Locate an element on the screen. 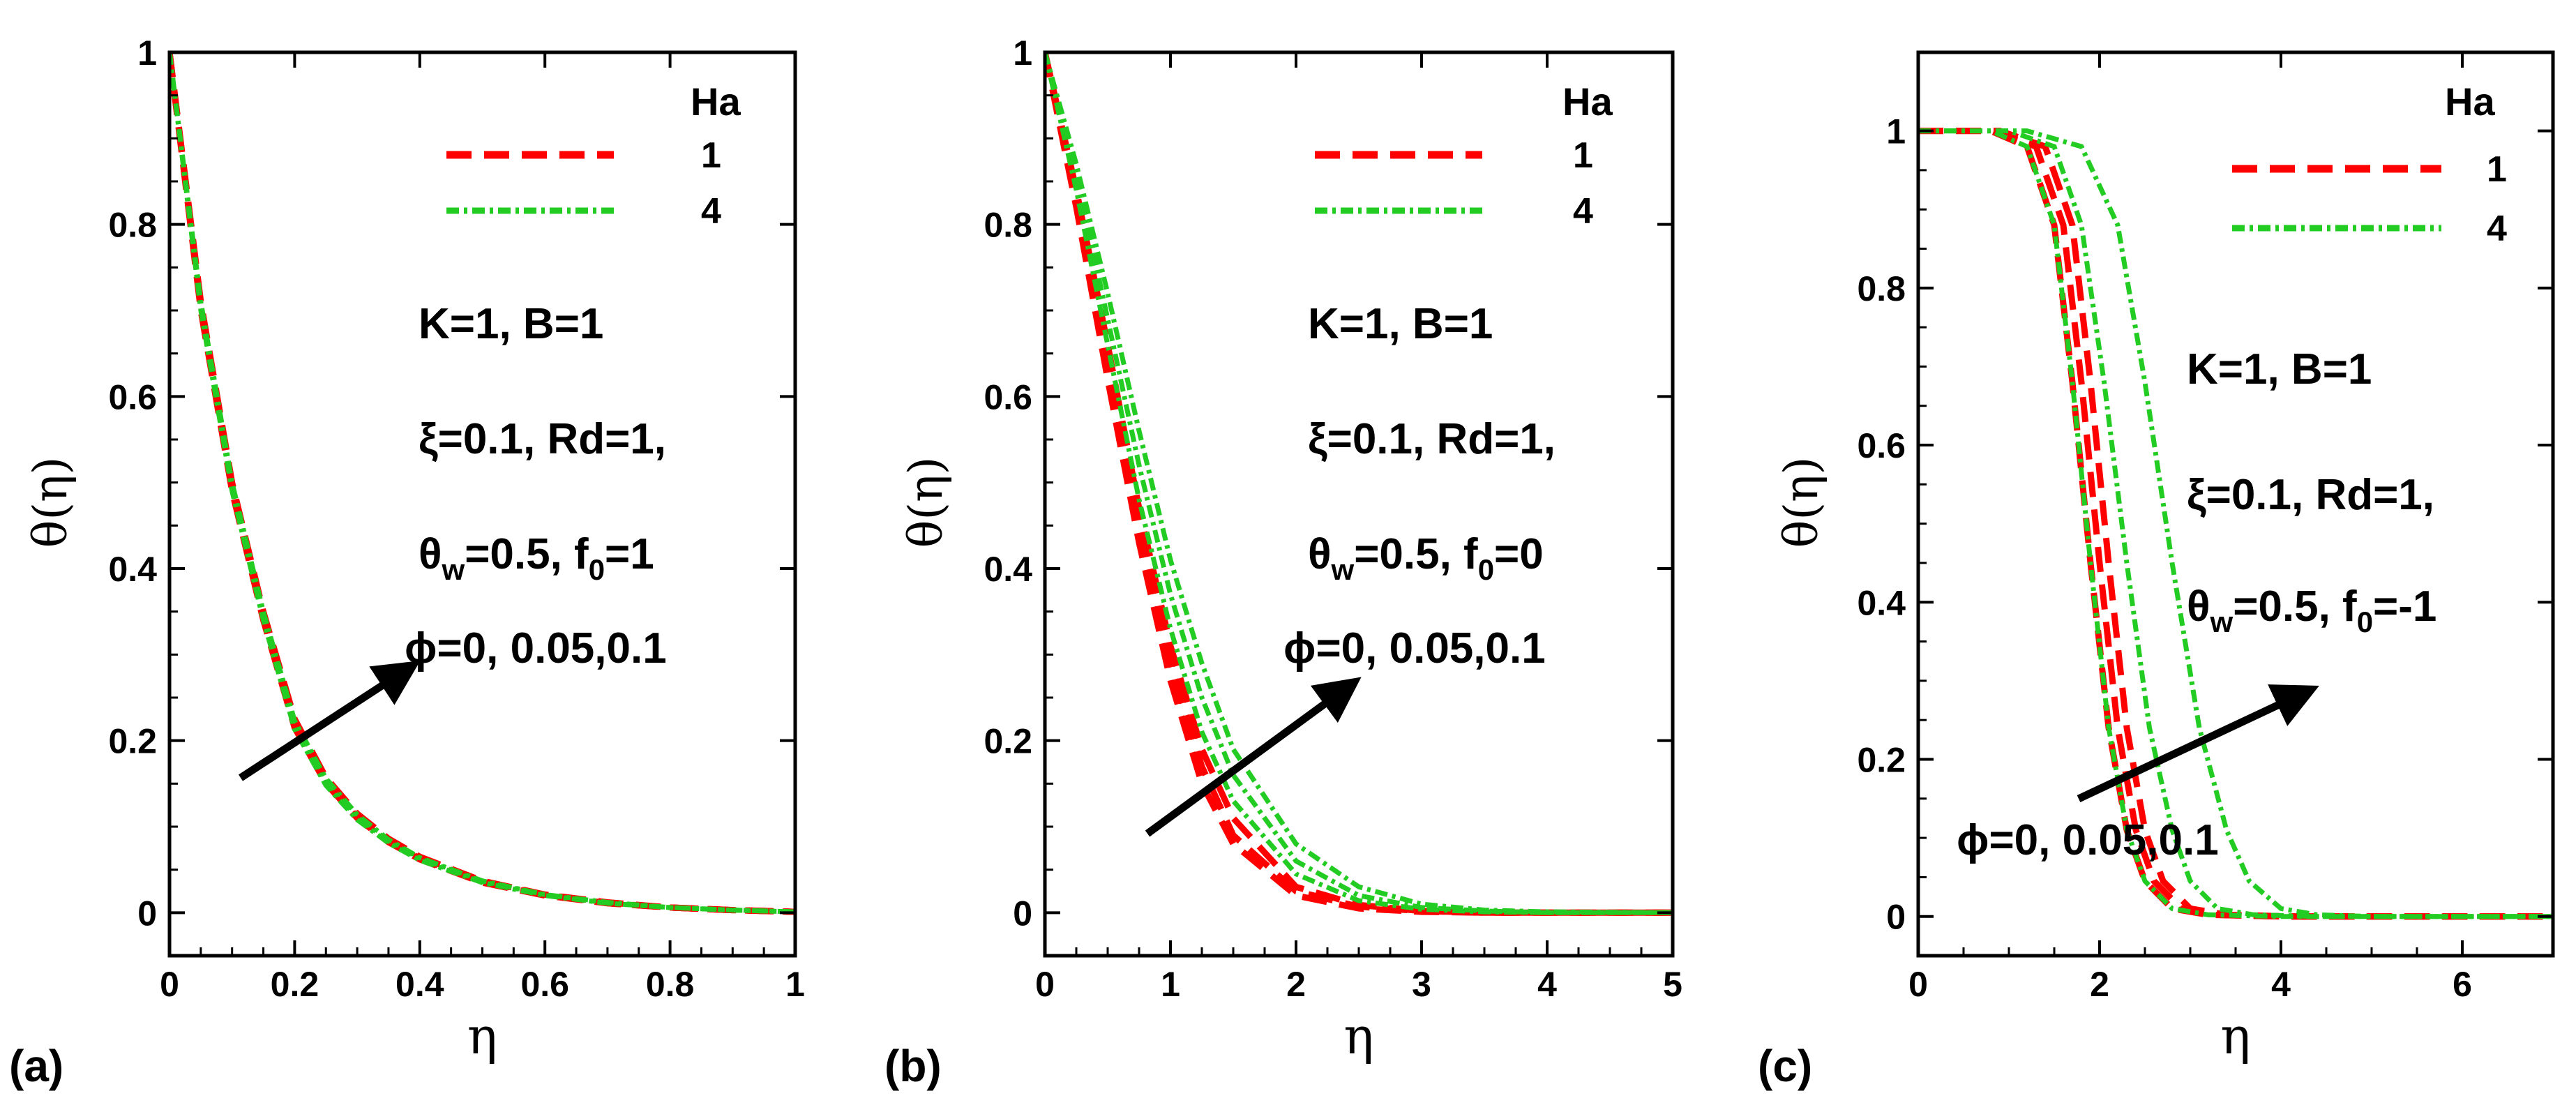 The height and width of the screenshot is (1105, 2576). x-tick-label: 0.2 is located at coordinates (295, 984).